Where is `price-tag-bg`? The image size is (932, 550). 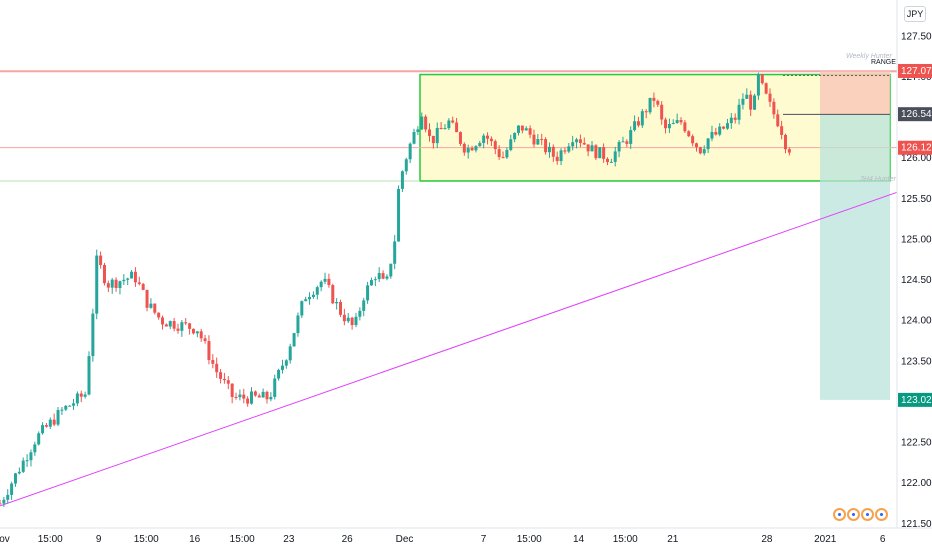
price-tag-bg is located at coordinates (915, 147).